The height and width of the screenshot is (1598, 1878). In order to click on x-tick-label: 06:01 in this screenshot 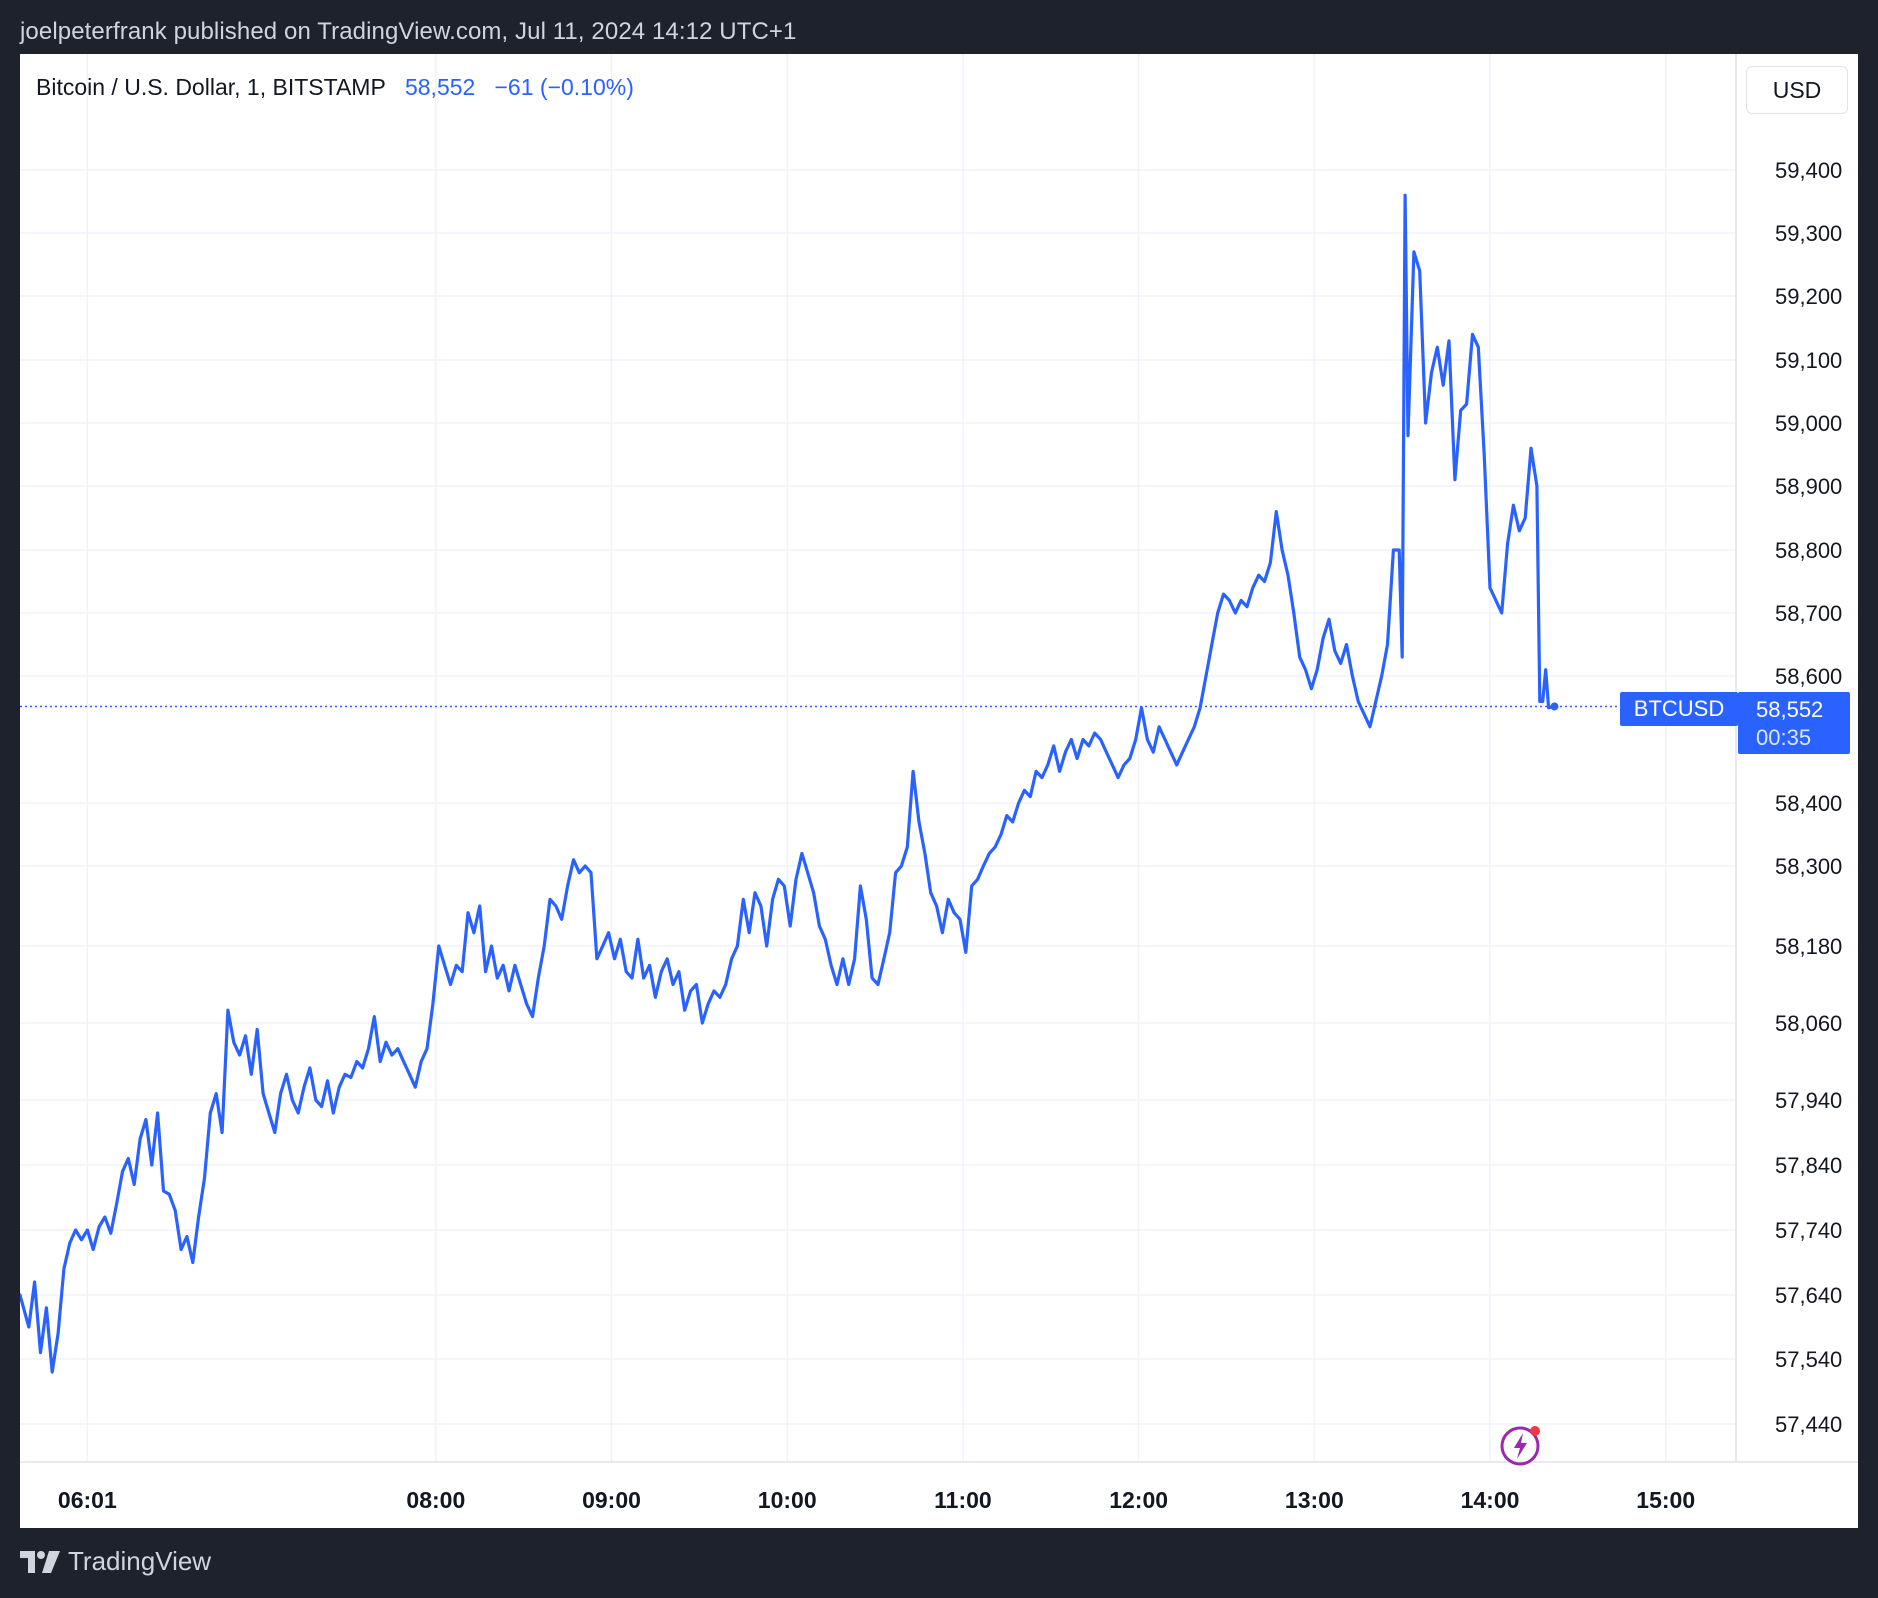, I will do `click(87, 1500)`.